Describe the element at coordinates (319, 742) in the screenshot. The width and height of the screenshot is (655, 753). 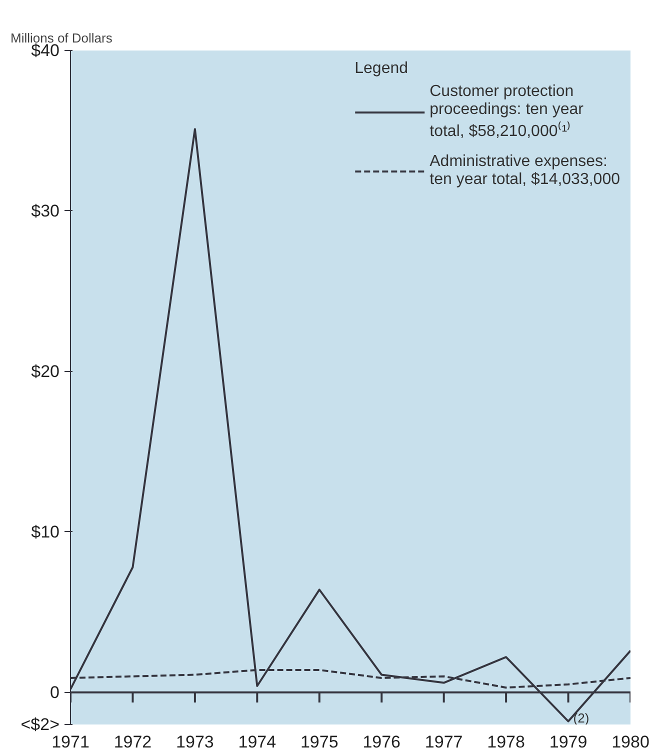
I see `x-tick-label: 1975` at that location.